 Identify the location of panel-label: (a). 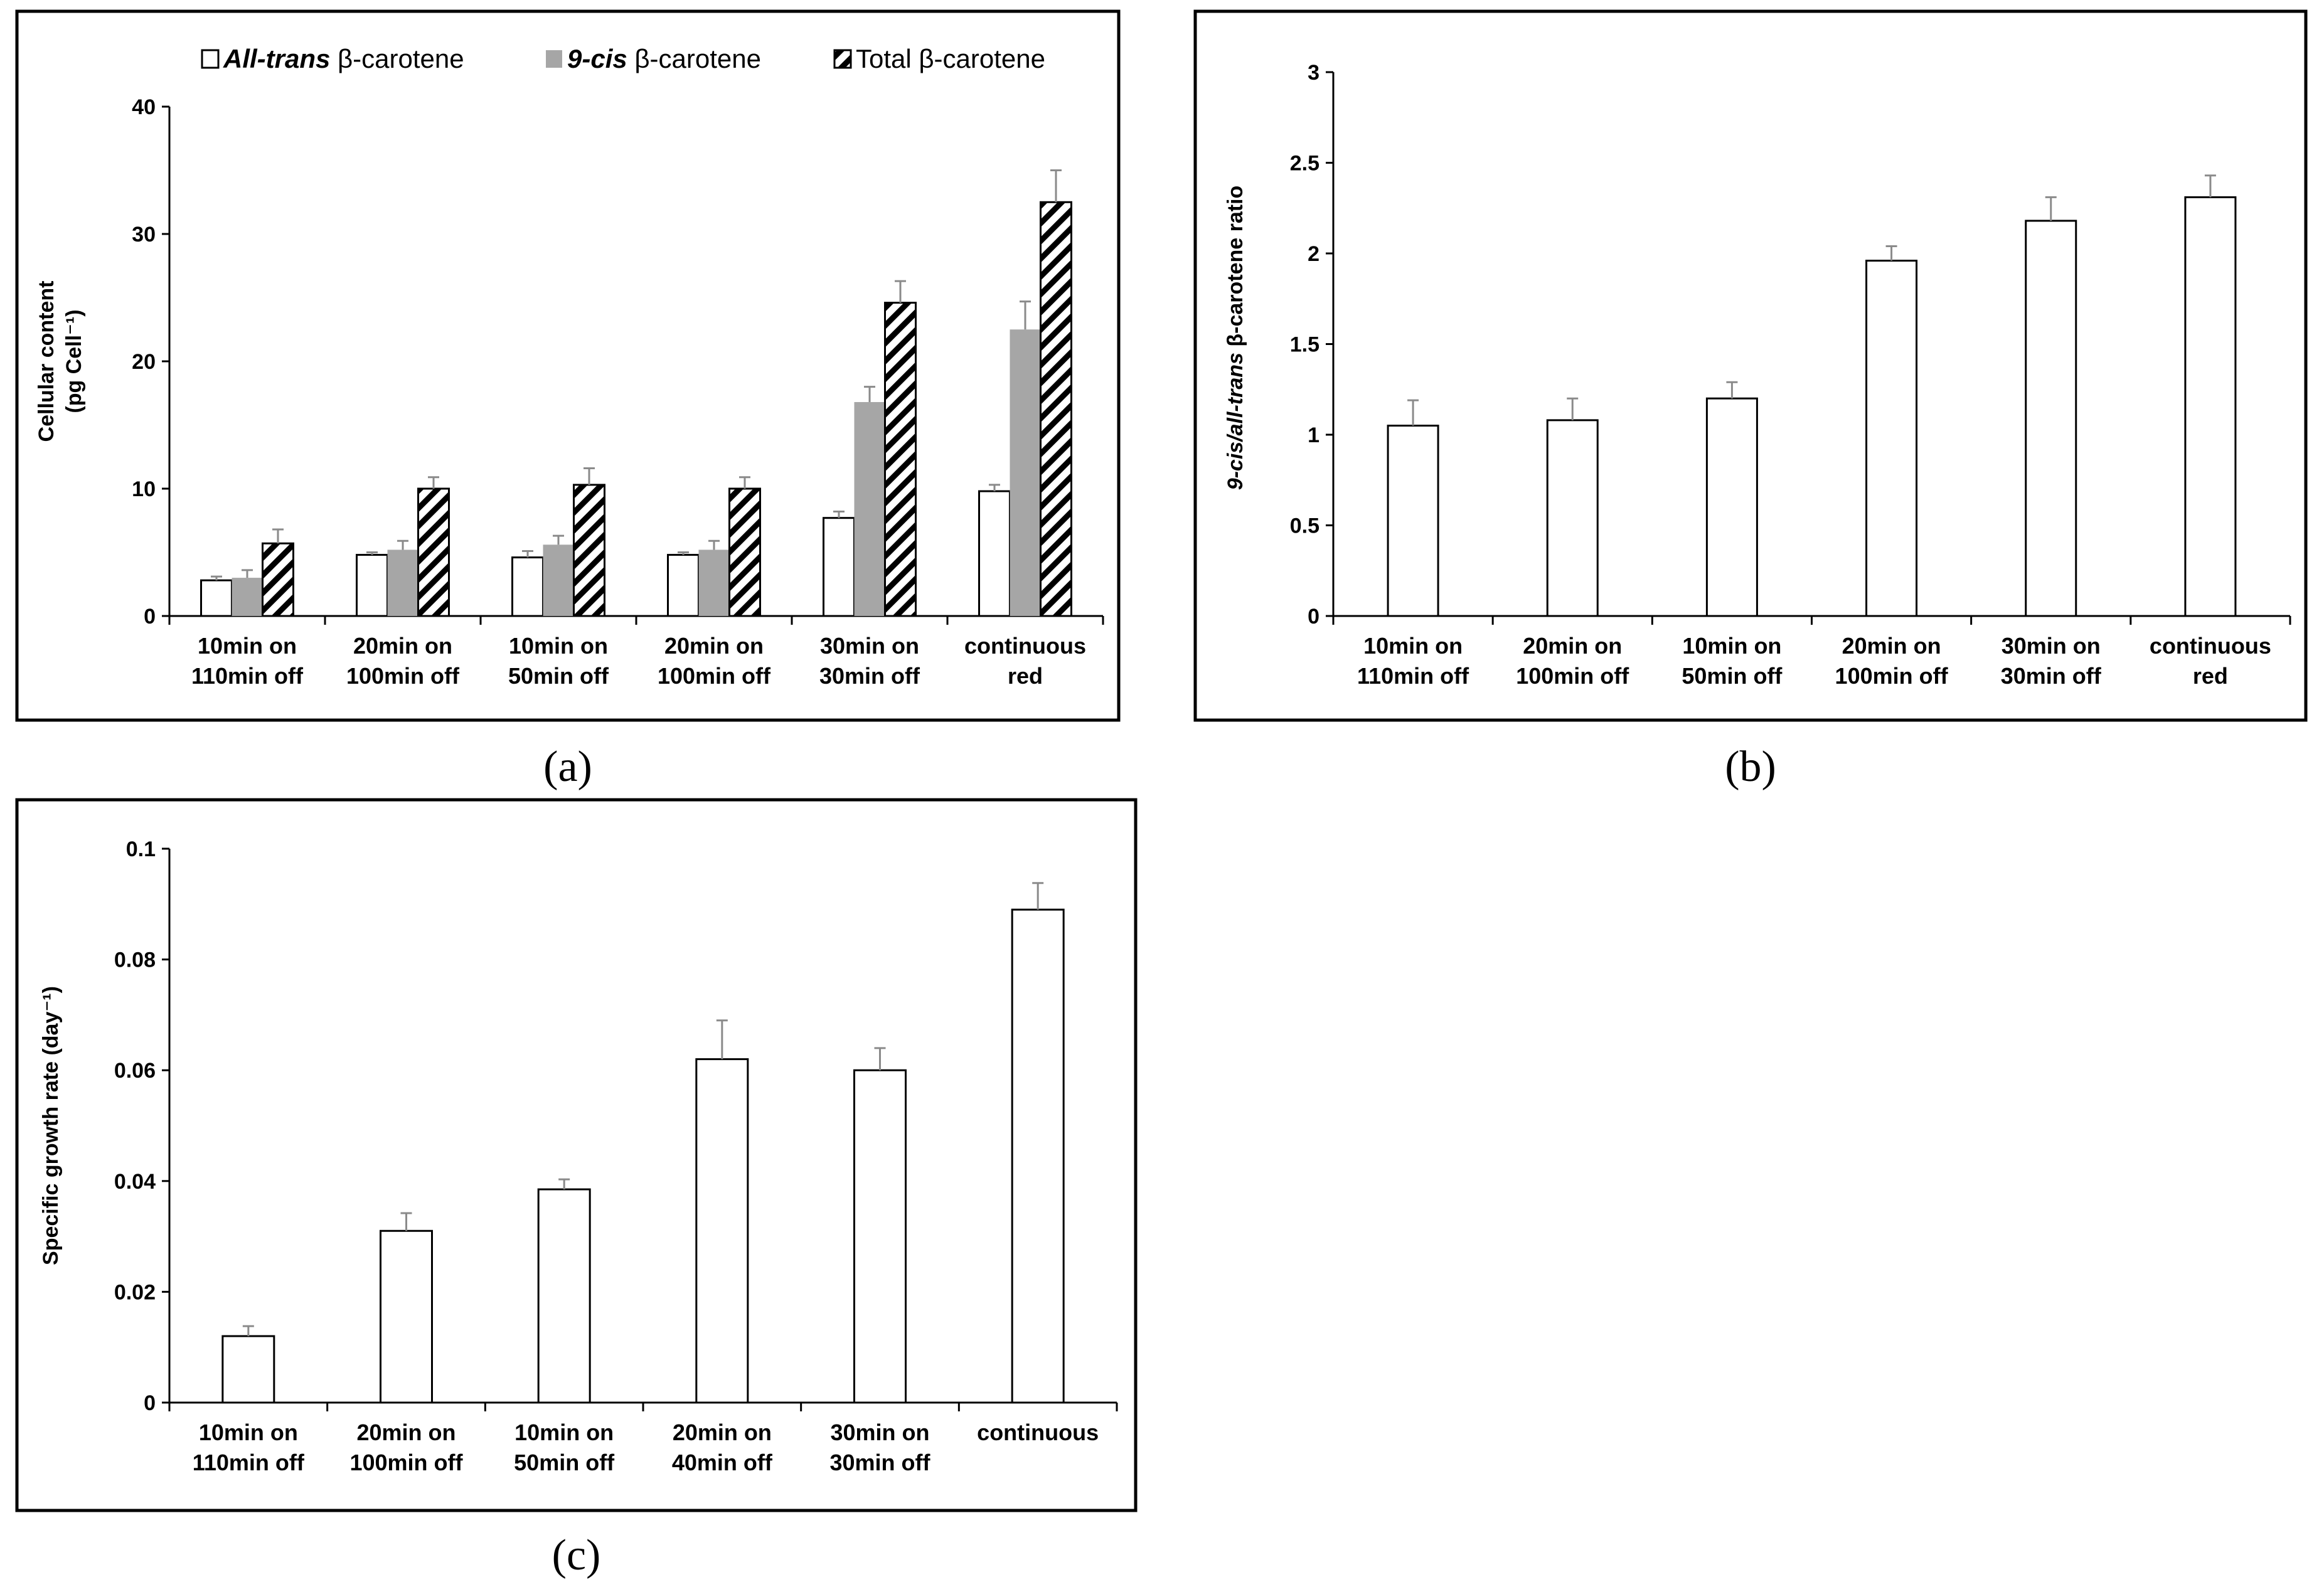
(567, 767).